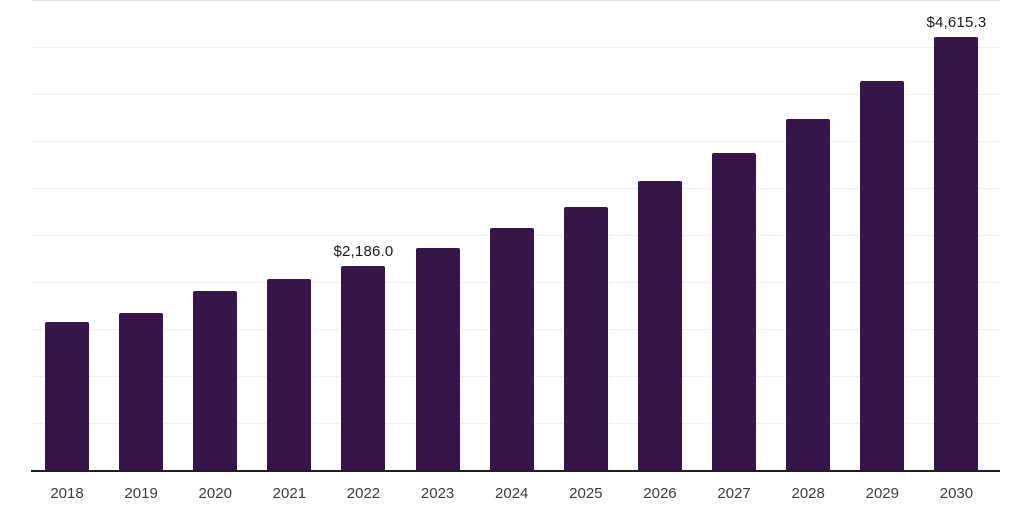 The image size is (1024, 512). Describe the element at coordinates (67, 396) in the screenshot. I see `bar-2018` at that location.